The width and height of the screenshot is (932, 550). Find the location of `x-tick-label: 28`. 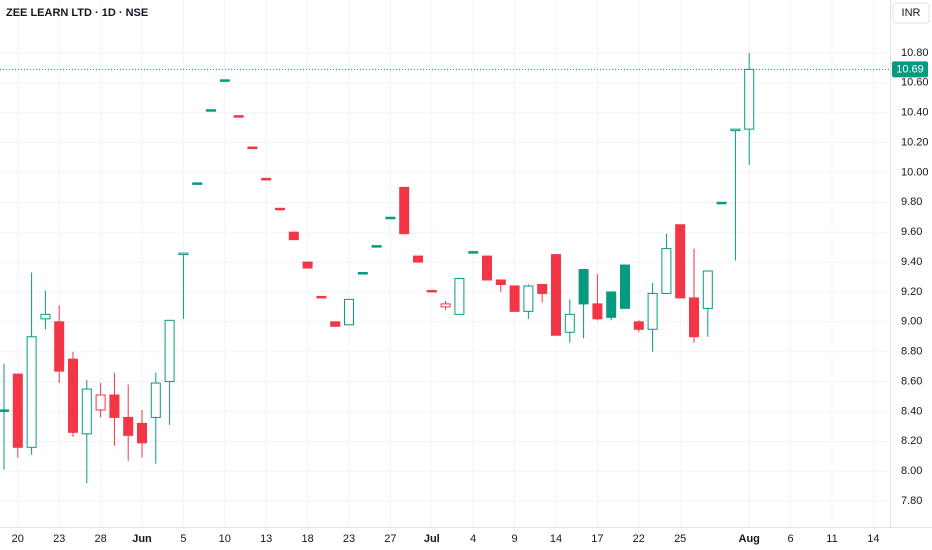

x-tick-label: 28 is located at coordinates (100, 539).